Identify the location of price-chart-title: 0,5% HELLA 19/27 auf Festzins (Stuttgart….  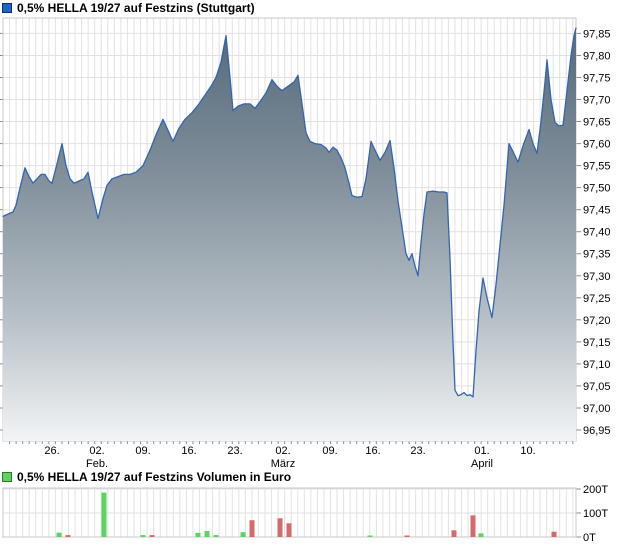
(136, 8).